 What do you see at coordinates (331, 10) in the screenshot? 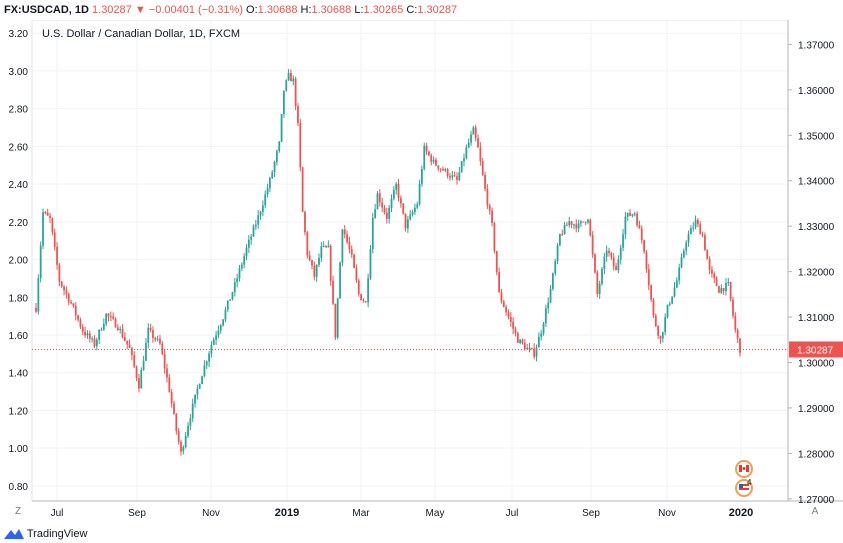
I see `high-value: 1.30688` at bounding box center [331, 10].